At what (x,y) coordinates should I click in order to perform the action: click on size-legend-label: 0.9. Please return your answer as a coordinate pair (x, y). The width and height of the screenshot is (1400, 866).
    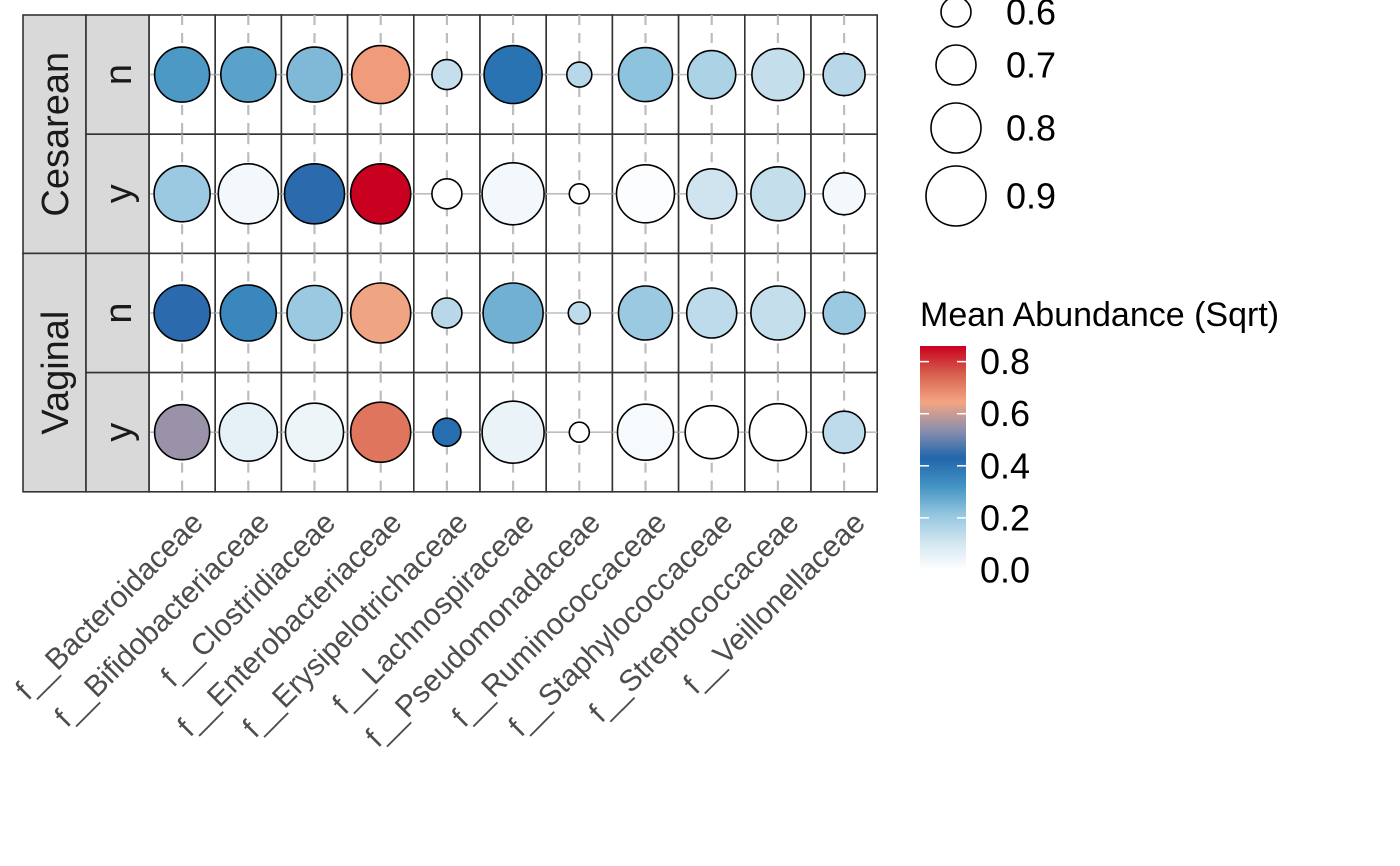
    Looking at the image, I should click on (1031, 196).